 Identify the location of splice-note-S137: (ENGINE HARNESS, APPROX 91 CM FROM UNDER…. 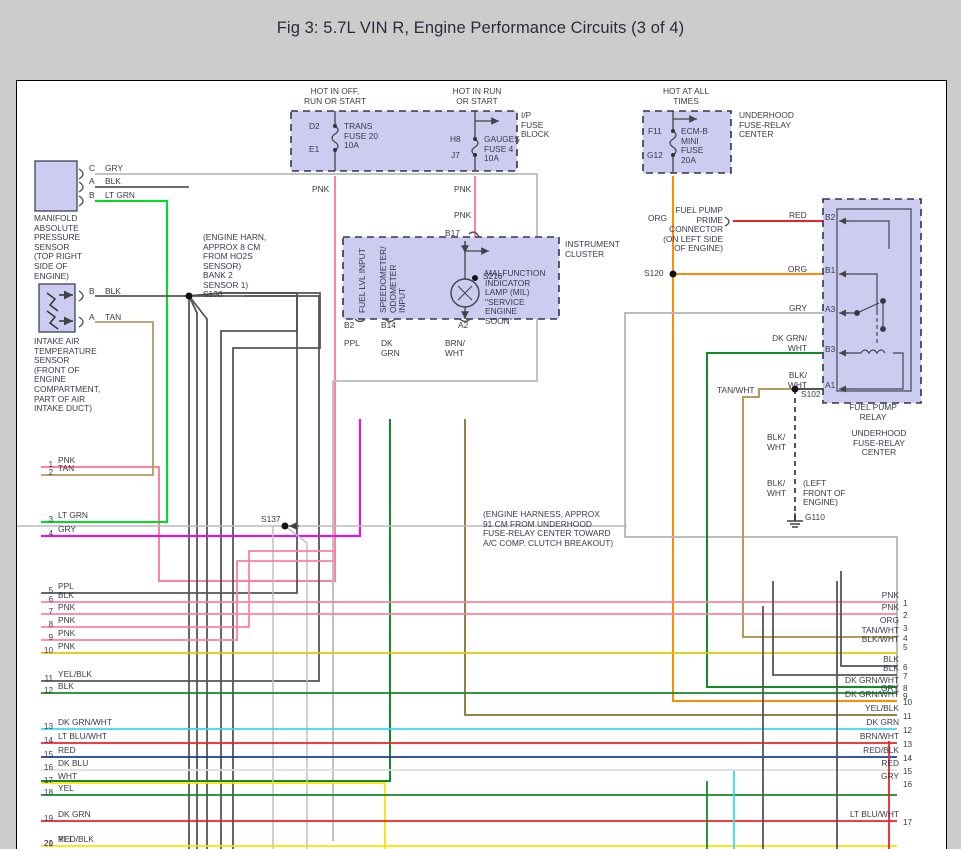
(548, 528).